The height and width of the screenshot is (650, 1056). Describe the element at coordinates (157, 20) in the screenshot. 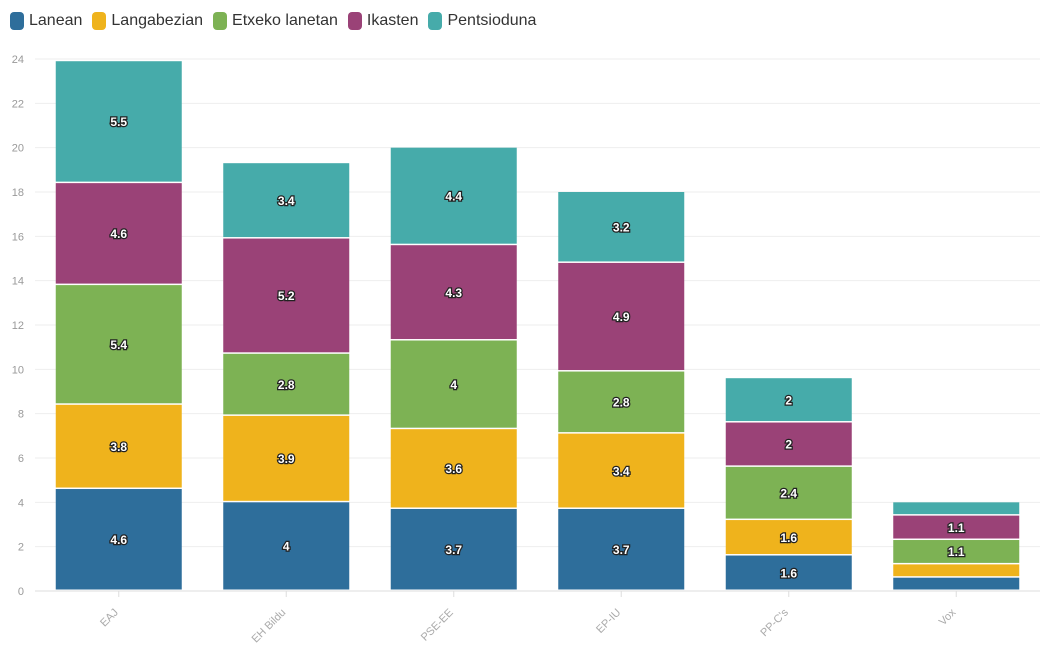

I see `legend-label: Langabezian` at that location.